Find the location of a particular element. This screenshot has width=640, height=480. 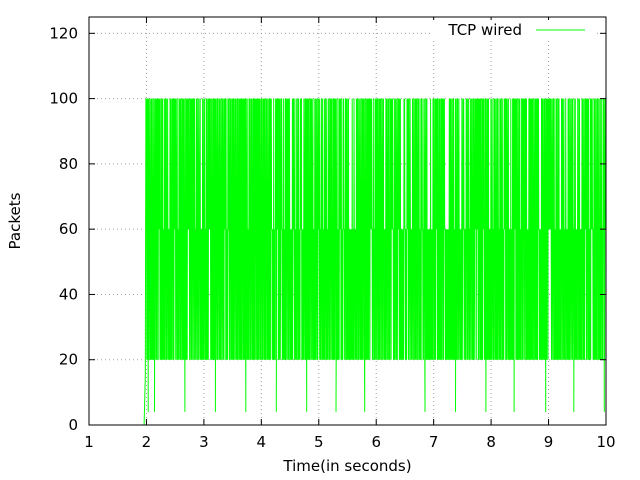

x-tick-label: 1 is located at coordinates (89, 442).